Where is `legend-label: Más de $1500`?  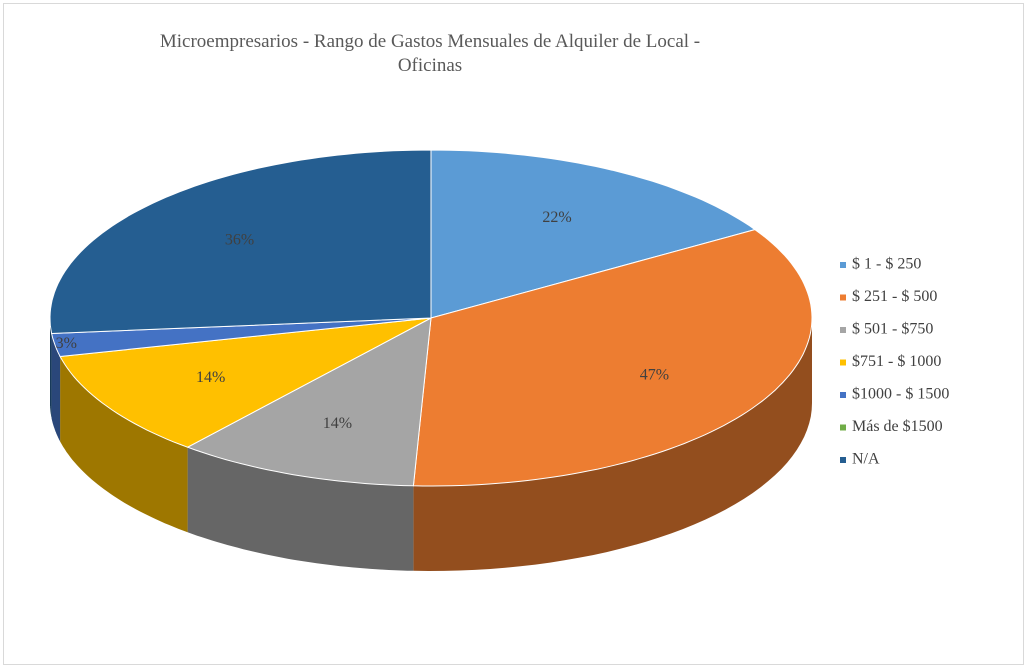
legend-label: Más de $1500 is located at coordinates (897, 426).